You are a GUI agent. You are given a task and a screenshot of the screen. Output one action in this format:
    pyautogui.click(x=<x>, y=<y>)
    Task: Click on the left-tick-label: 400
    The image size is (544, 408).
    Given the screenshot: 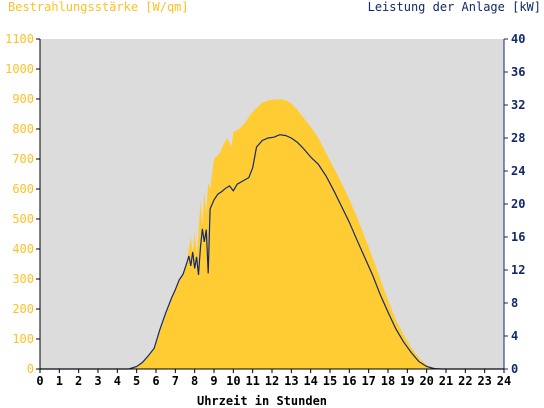 What is the action you would take?
    pyautogui.click(x=23, y=249)
    